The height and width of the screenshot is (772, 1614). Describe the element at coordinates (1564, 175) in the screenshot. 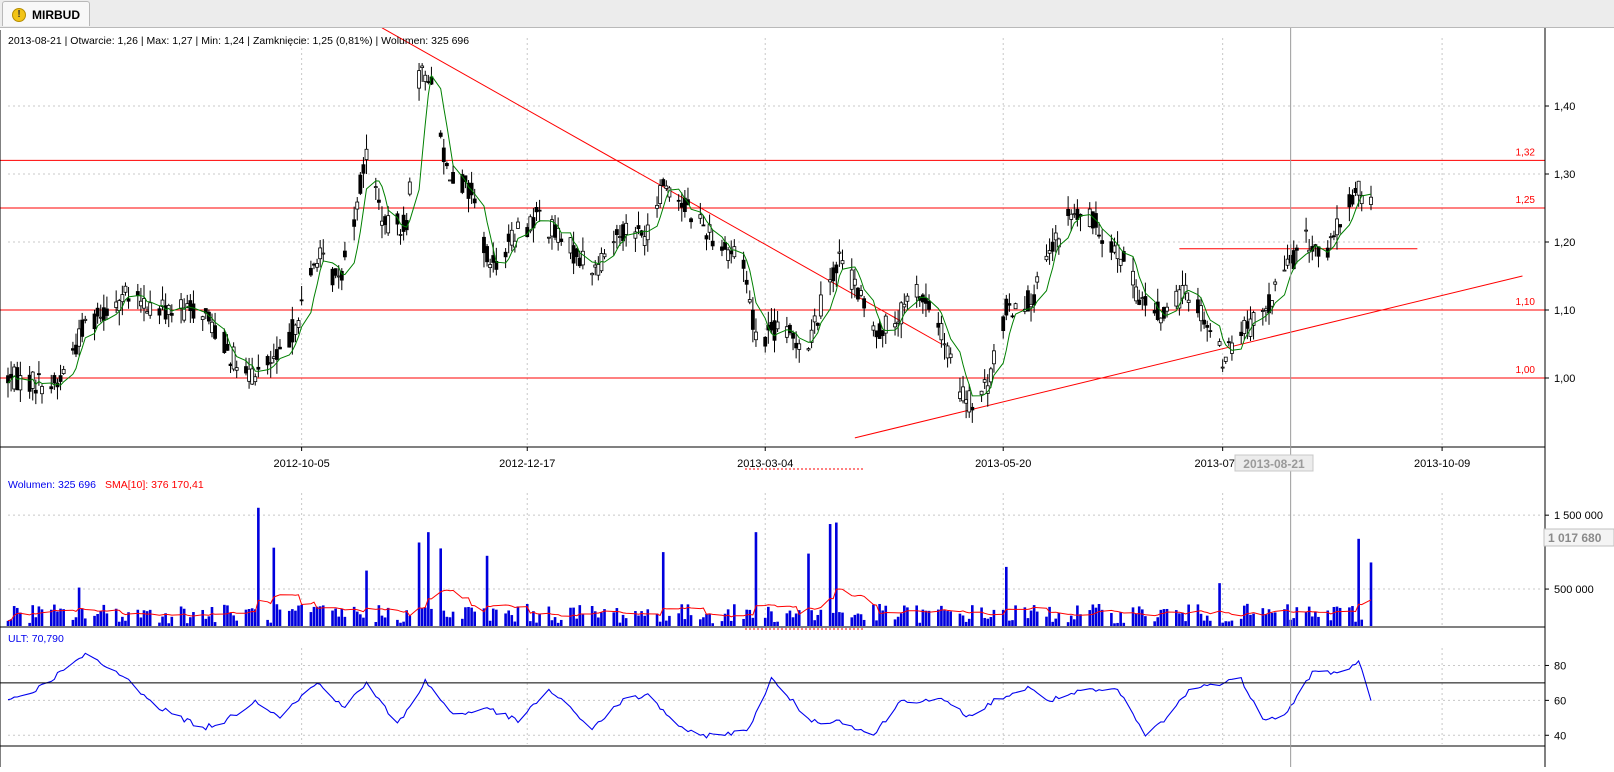

I see `price-tick-label: 1,30` at that location.